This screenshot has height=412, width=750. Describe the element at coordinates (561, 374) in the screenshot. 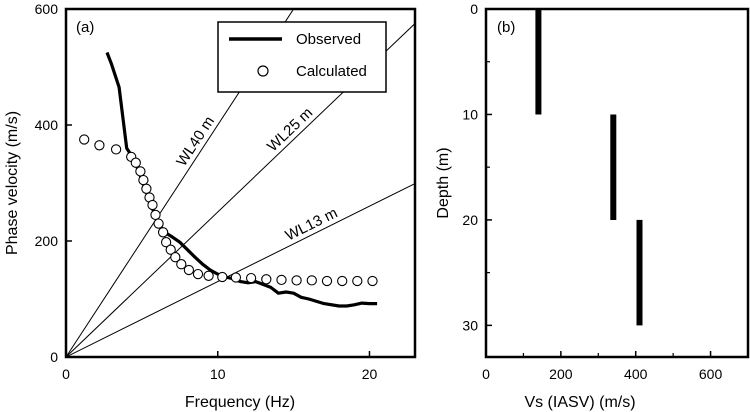

I see `x-tick-label-b: 200` at that location.